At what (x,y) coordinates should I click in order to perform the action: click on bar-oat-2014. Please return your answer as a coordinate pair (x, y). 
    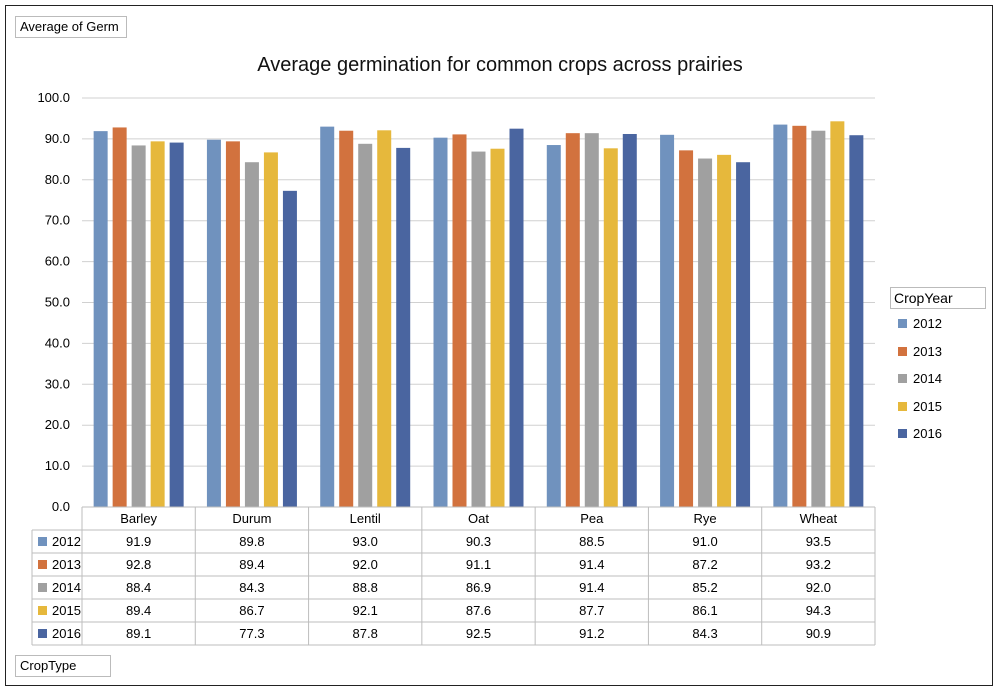
    Looking at the image, I should click on (478, 329).